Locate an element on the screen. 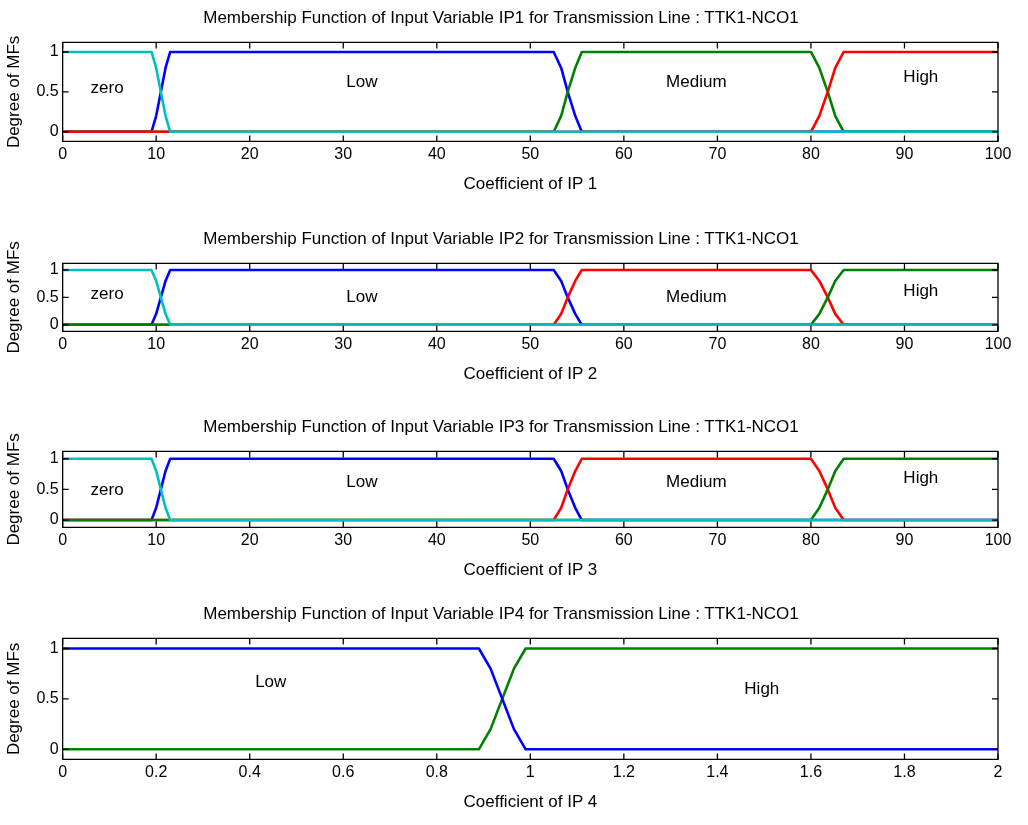 The height and width of the screenshot is (825, 1028). x-axis-title: Coefficient of IP 4 is located at coordinates (530, 802).